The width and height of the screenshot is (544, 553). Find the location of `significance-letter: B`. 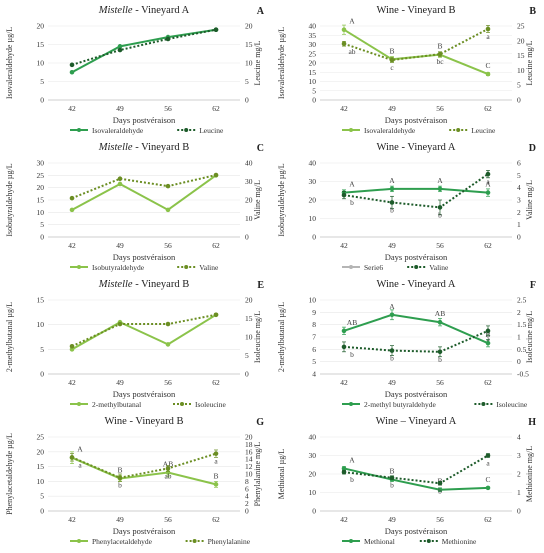

significance-letter: B is located at coordinates (391, 50).